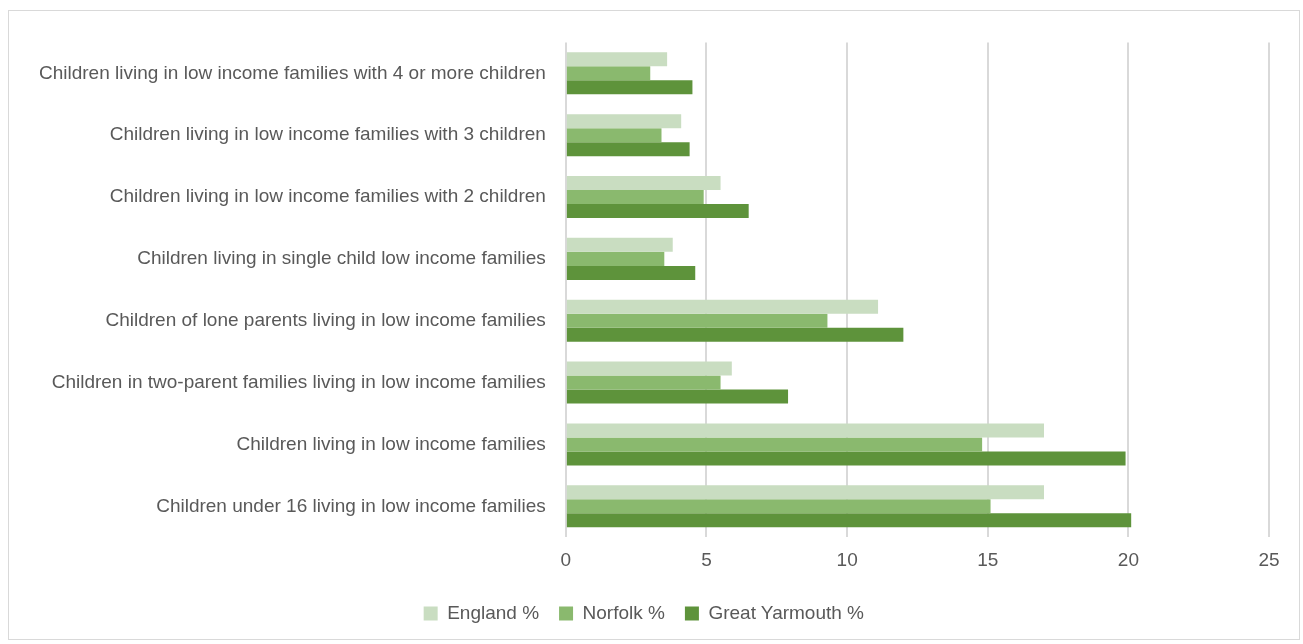 This screenshot has height=644, width=1303. I want to click on legend-label: Great Yarmouth %, so click(786, 612).